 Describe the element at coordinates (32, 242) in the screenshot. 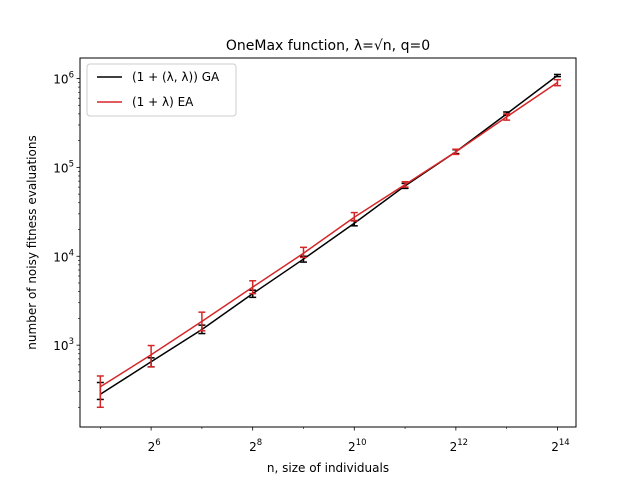

I see `y-axis-label: number of noisy fitness evaluations` at that location.